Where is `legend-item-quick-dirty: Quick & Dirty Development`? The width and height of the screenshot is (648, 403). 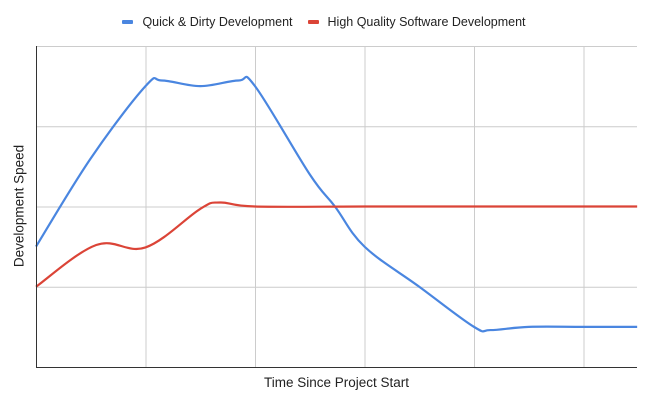 legend-item-quick-dirty: Quick & Dirty Development is located at coordinates (207, 22).